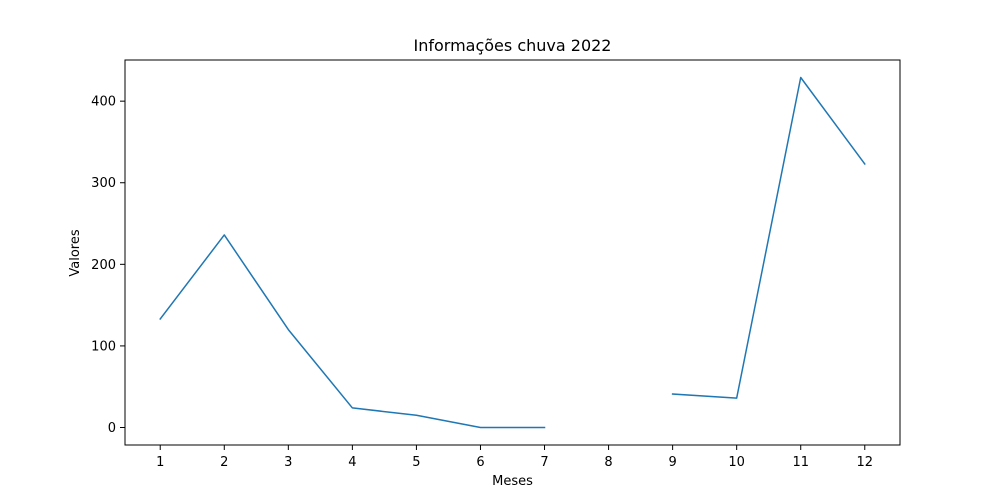  What do you see at coordinates (768, 237) in the screenshot?
I see `series-line-segment` at bounding box center [768, 237].